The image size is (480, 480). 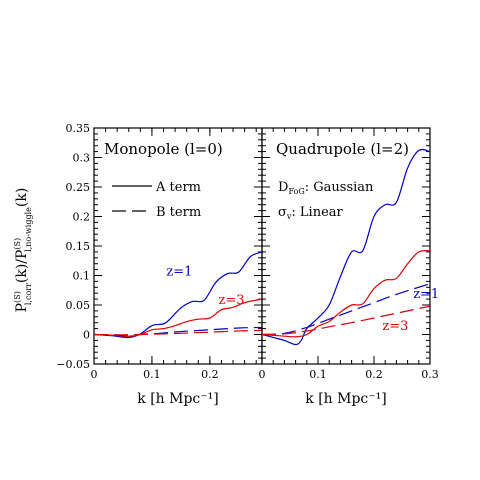 What do you see at coordinates (326, 200) in the screenshot?
I see `legend-quadrupole: DFoG: Gaussian σv: Linear` at bounding box center [326, 200].